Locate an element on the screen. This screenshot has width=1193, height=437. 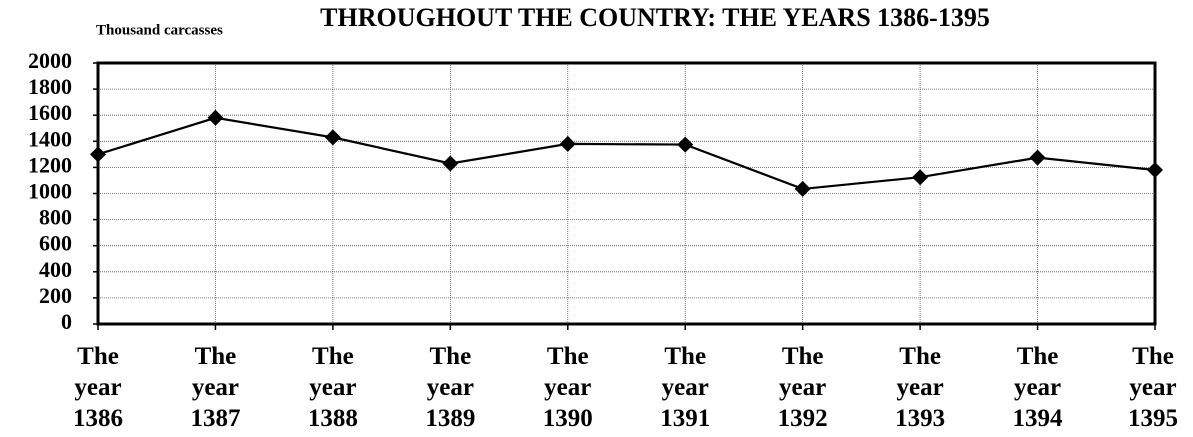
y-tick-label: 1800 is located at coordinates (50, 86).